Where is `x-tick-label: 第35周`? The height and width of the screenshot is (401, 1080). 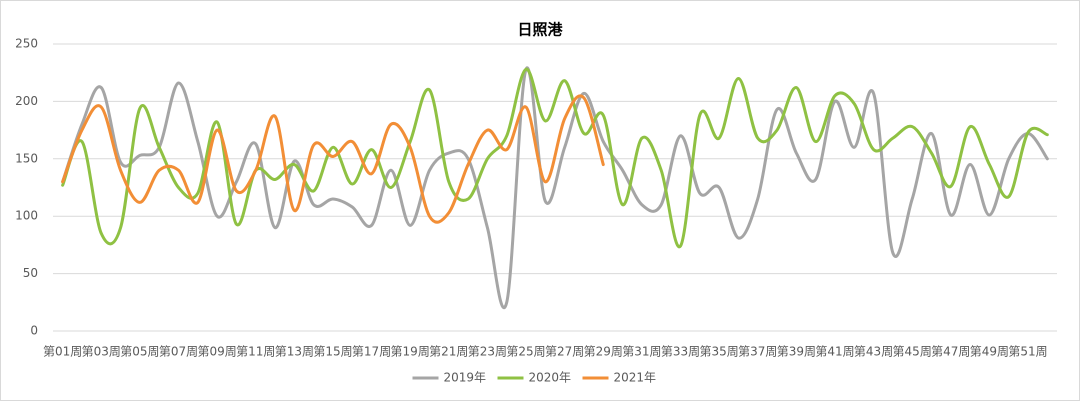
x-tick-label: 第35周 is located at coordinates (718, 352).